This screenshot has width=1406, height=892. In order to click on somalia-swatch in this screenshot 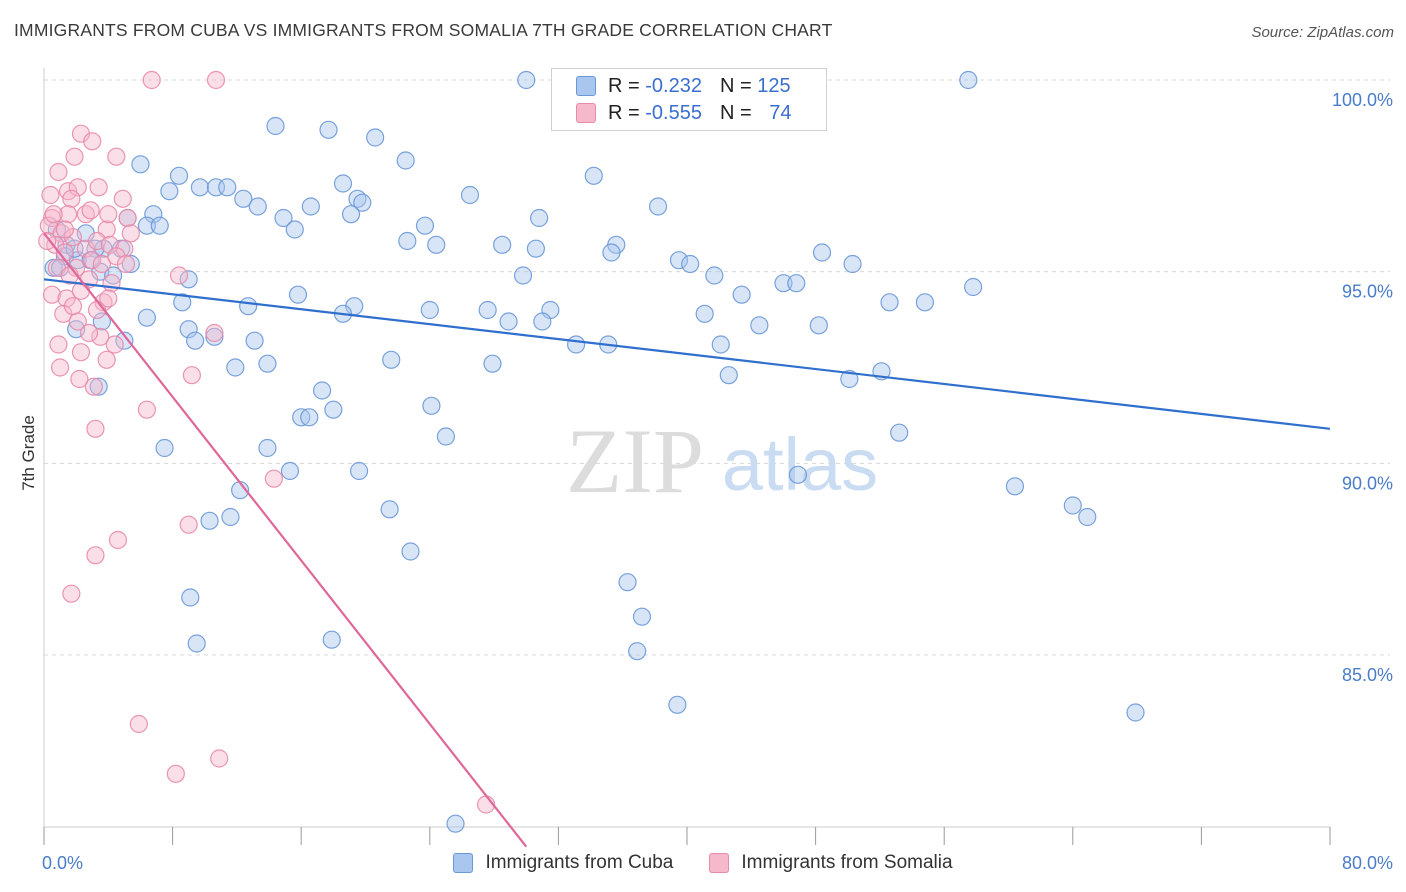, I will do `click(586, 113)`.